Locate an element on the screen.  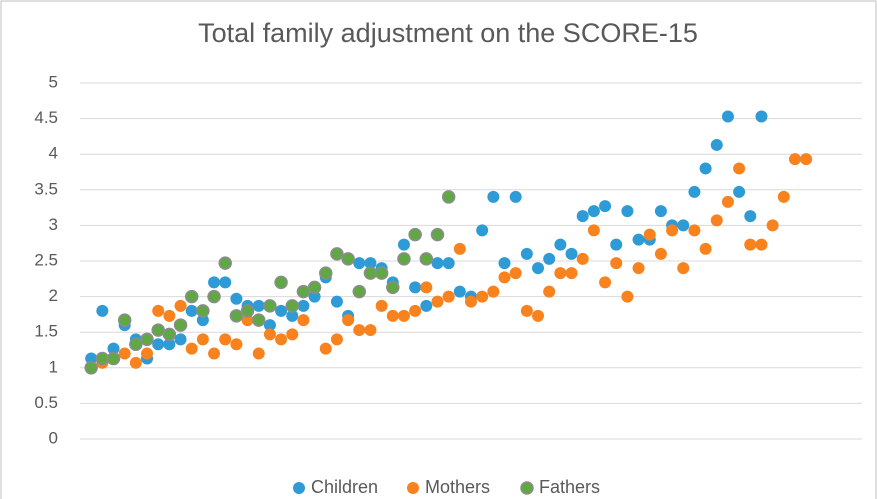
y-tick-label: 1.5 is located at coordinates (46, 331).